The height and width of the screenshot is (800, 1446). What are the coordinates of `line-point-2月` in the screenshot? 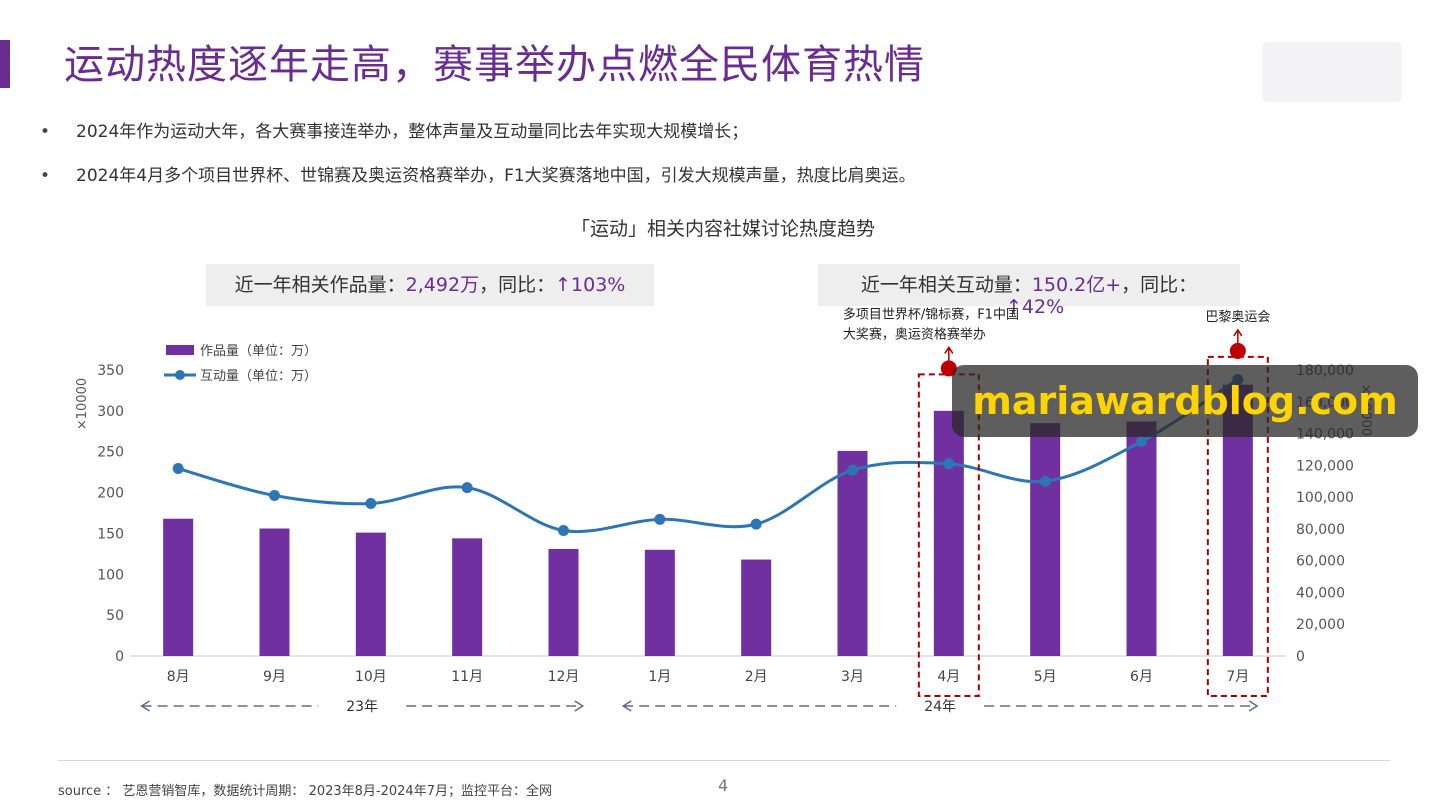 It's located at (756, 524).